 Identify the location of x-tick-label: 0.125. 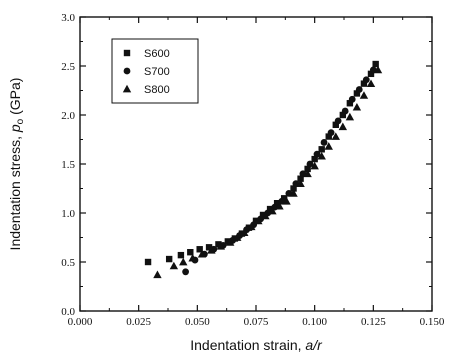
(373, 322).